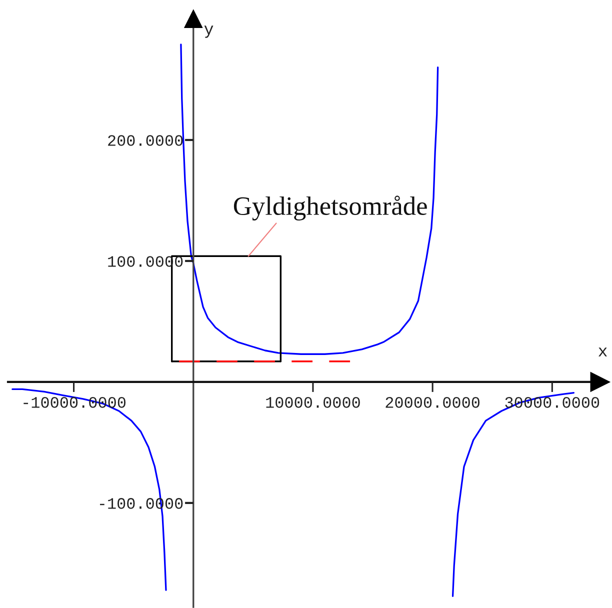 The image size is (612, 608). Describe the element at coordinates (313, 402) in the screenshot. I see `x-tick-label: 10000.0000` at that location.